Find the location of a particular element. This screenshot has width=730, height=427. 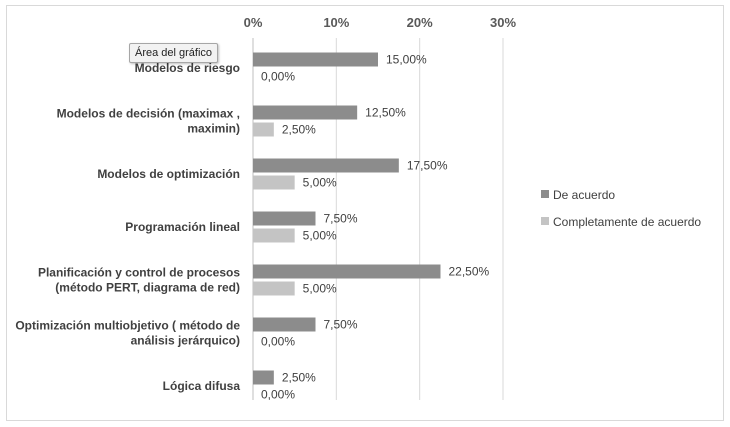

category-label: maximin) is located at coordinates (213, 129).